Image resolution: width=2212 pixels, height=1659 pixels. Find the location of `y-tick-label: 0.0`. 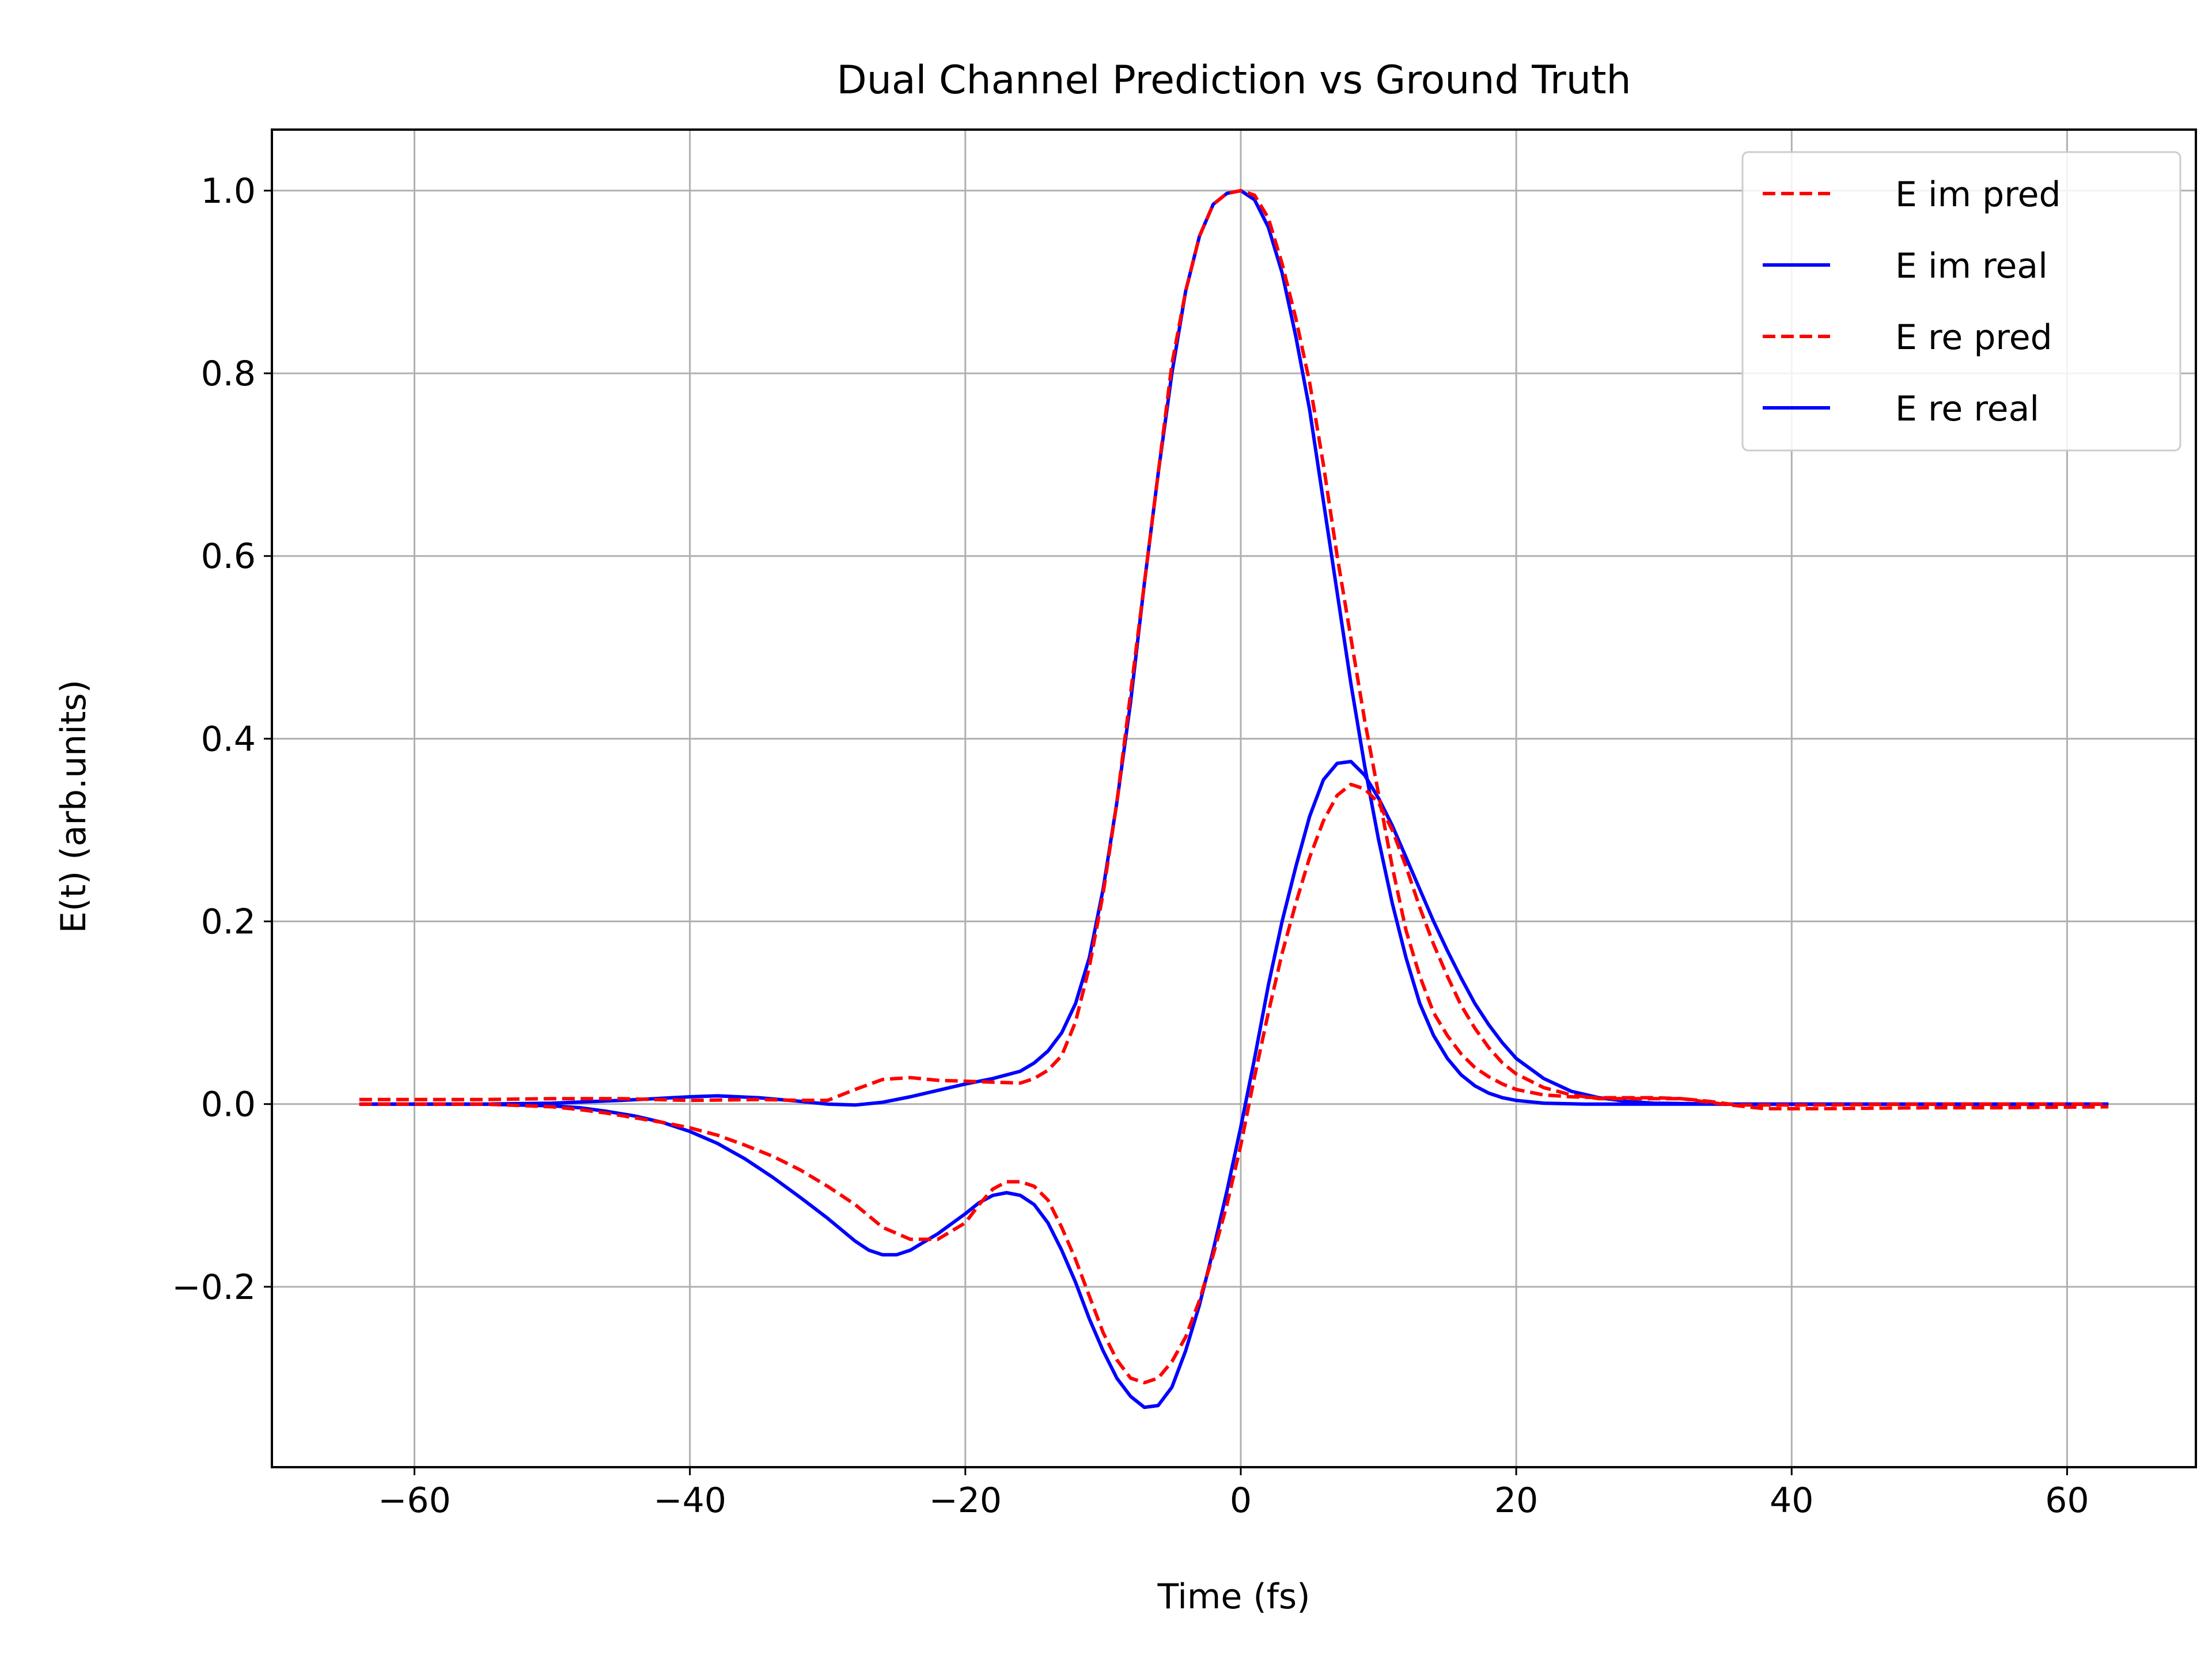

y-tick-label: 0.0 is located at coordinates (228, 1105).